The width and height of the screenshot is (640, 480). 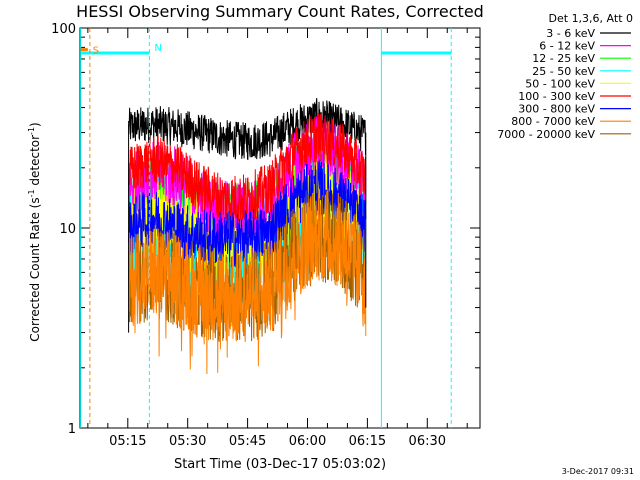 What do you see at coordinates (247, 441) in the screenshot?
I see `x-tick-label: 05:45` at bounding box center [247, 441].